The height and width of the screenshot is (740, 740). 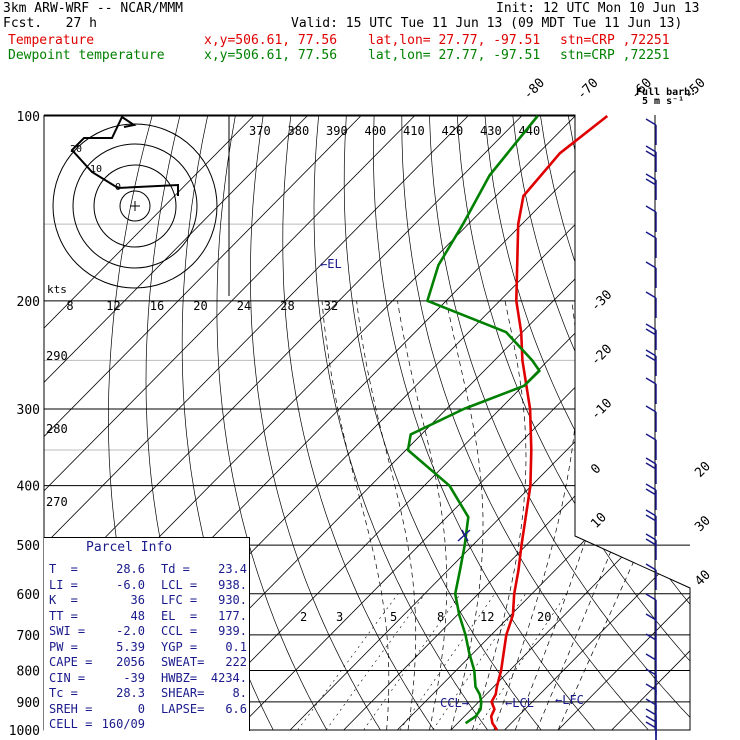 I want to click on parcel-info-value: 0.1, so click(x=236, y=646).